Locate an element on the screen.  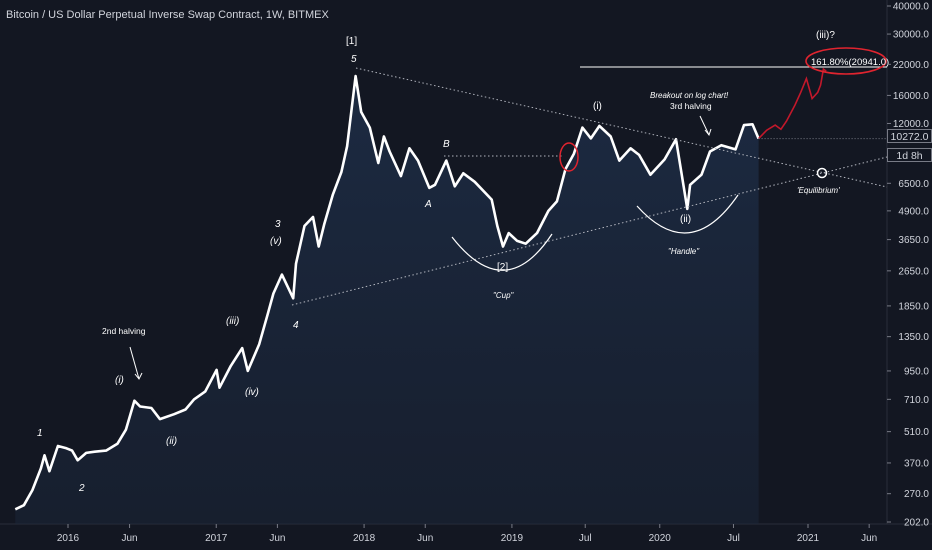
breakout-highlight-circle is located at coordinates (569, 157).